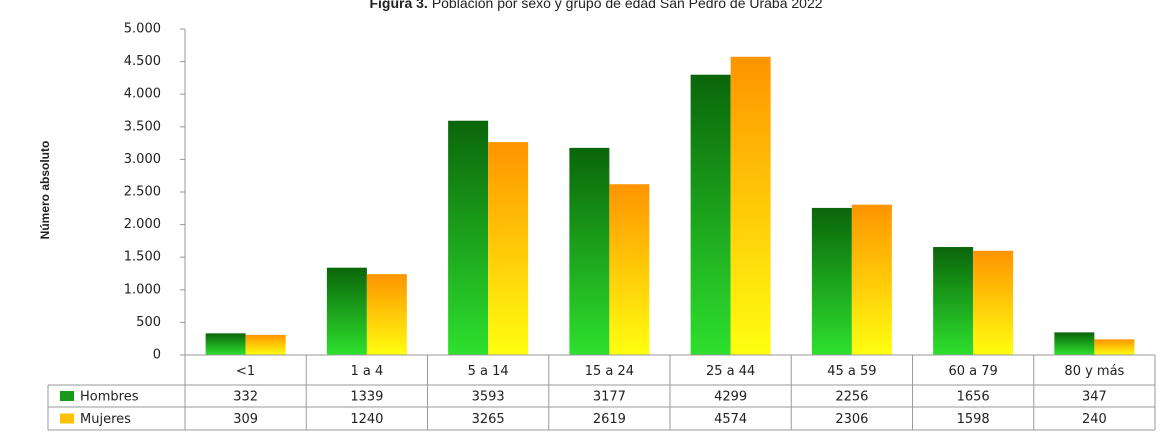 This screenshot has width=1165, height=433. Describe the element at coordinates (105, 419) in the screenshot. I see `legend-label: Mujeres` at that location.